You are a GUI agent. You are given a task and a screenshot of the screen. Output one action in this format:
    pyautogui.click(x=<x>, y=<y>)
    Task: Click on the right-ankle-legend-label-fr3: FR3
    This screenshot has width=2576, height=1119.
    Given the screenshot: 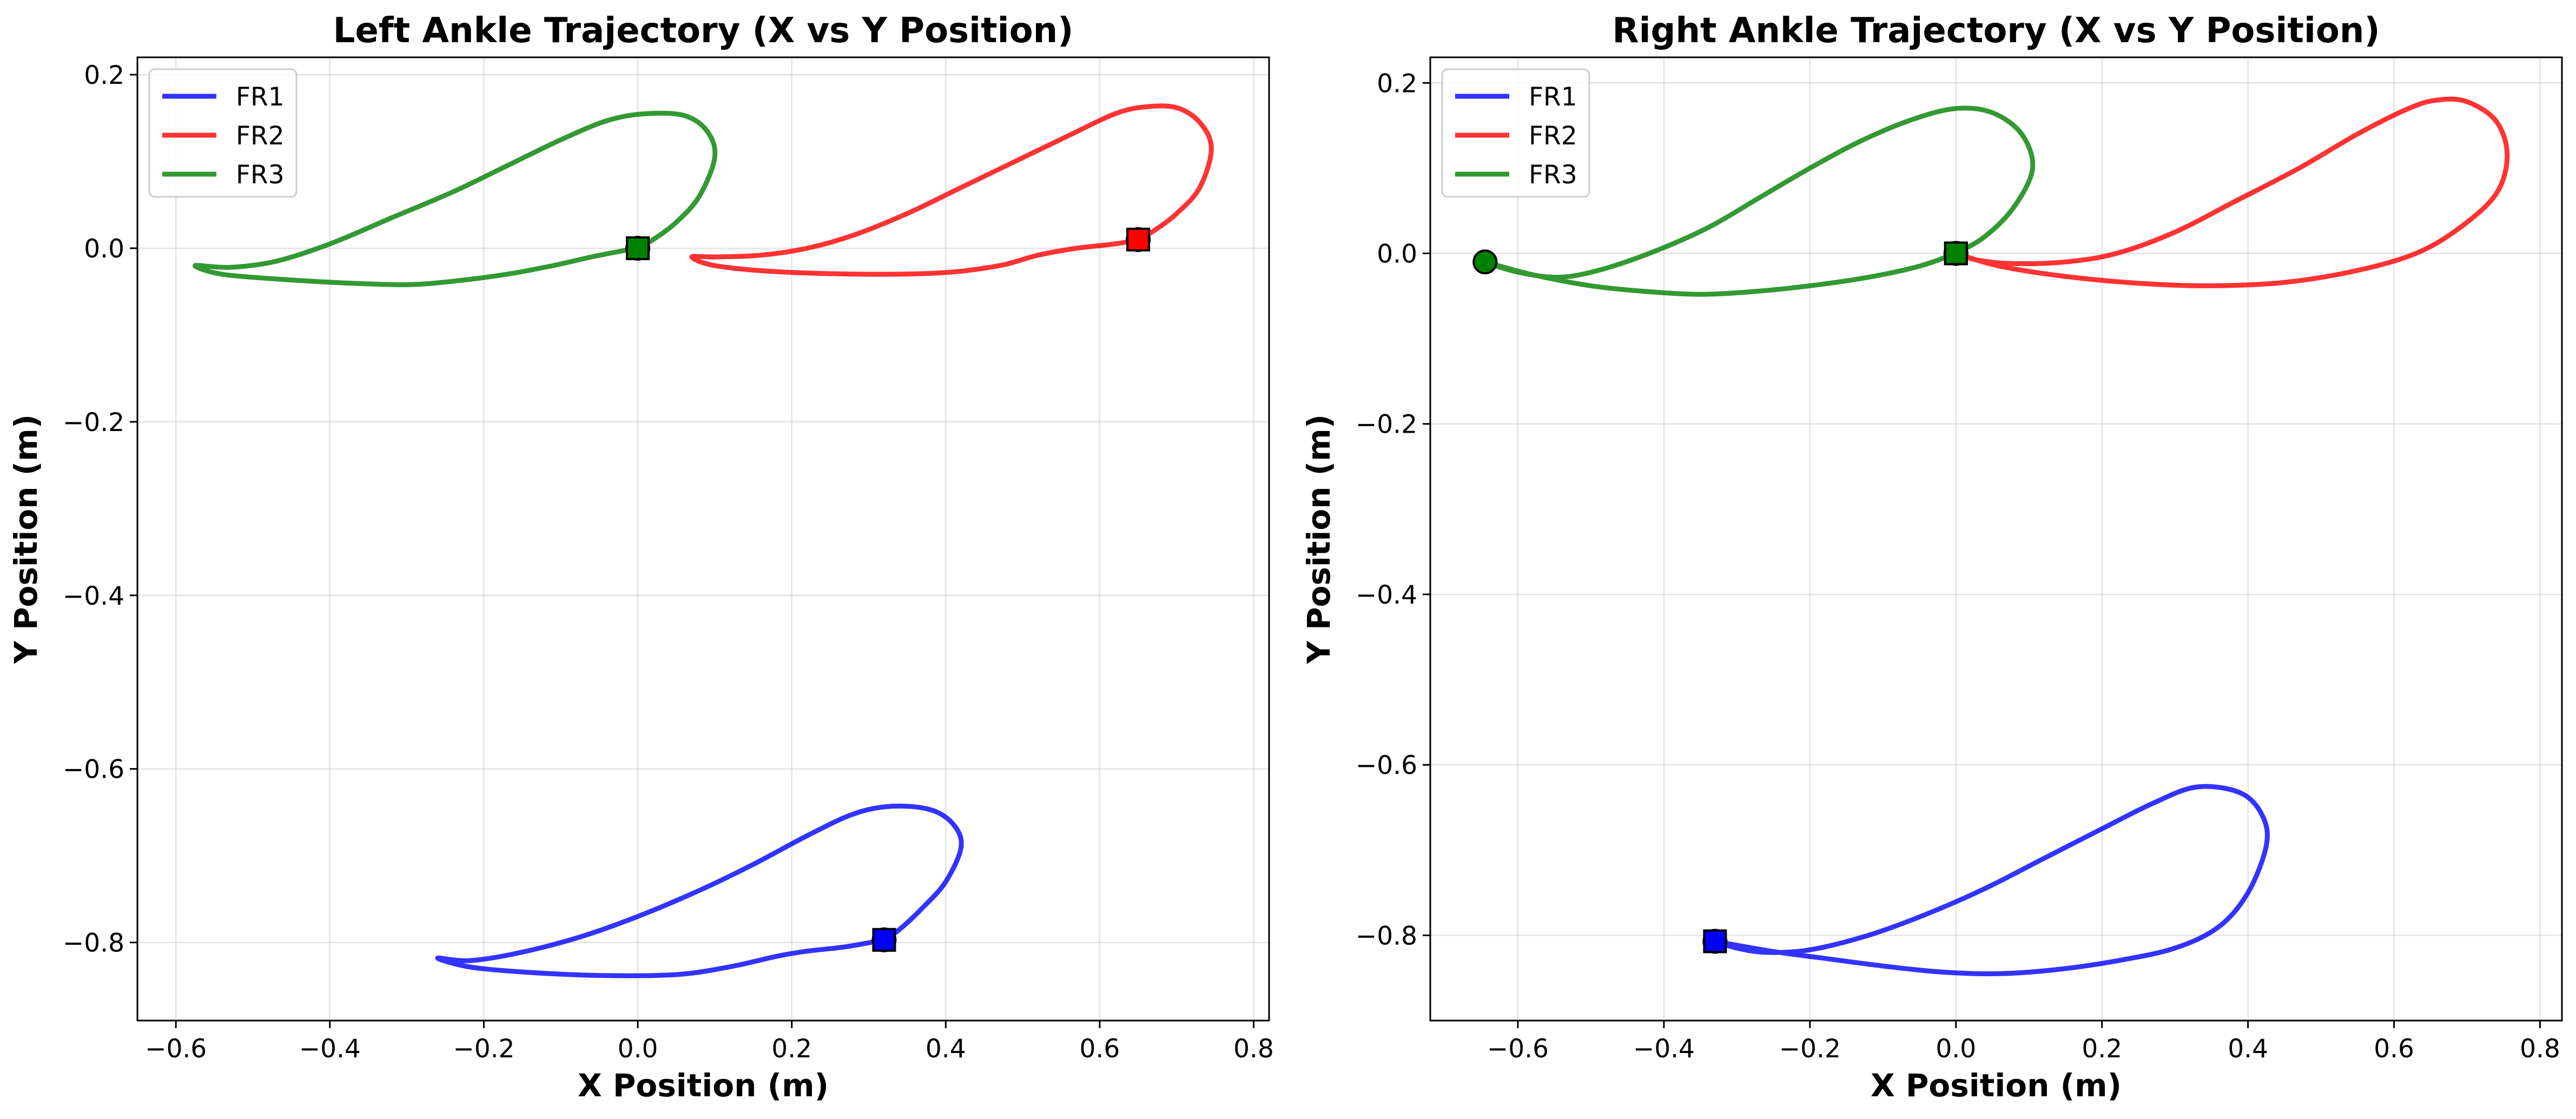 What is the action you would take?
    pyautogui.click(x=1553, y=175)
    